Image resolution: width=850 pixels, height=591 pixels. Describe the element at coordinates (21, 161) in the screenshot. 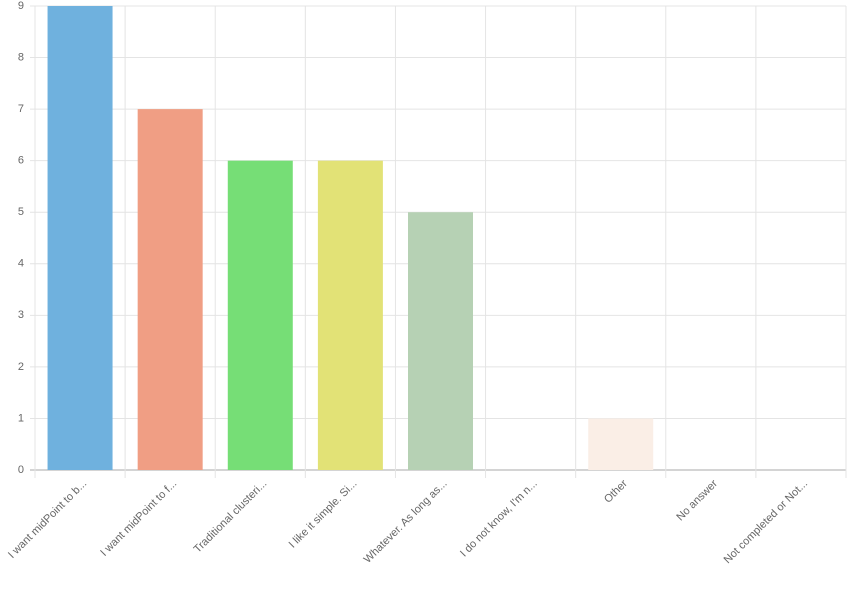

I see `y-tick-label: 6` at that location.